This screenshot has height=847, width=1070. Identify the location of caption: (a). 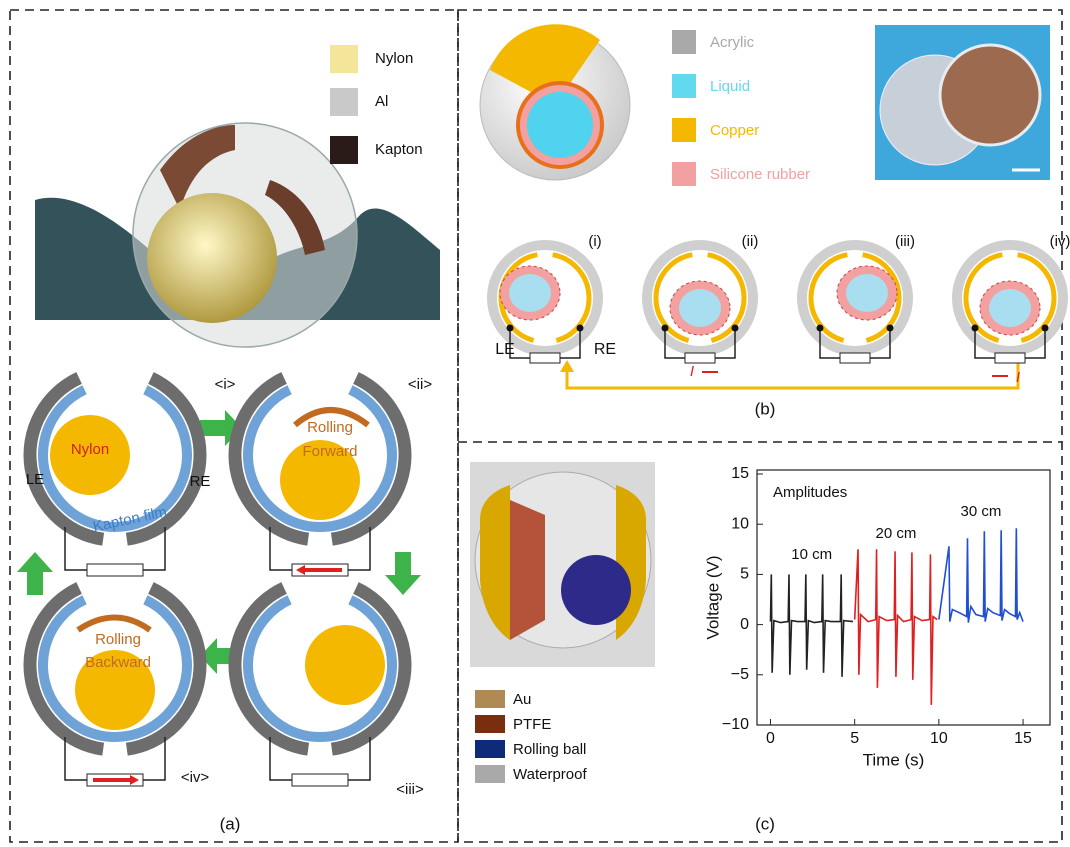
(230, 823).